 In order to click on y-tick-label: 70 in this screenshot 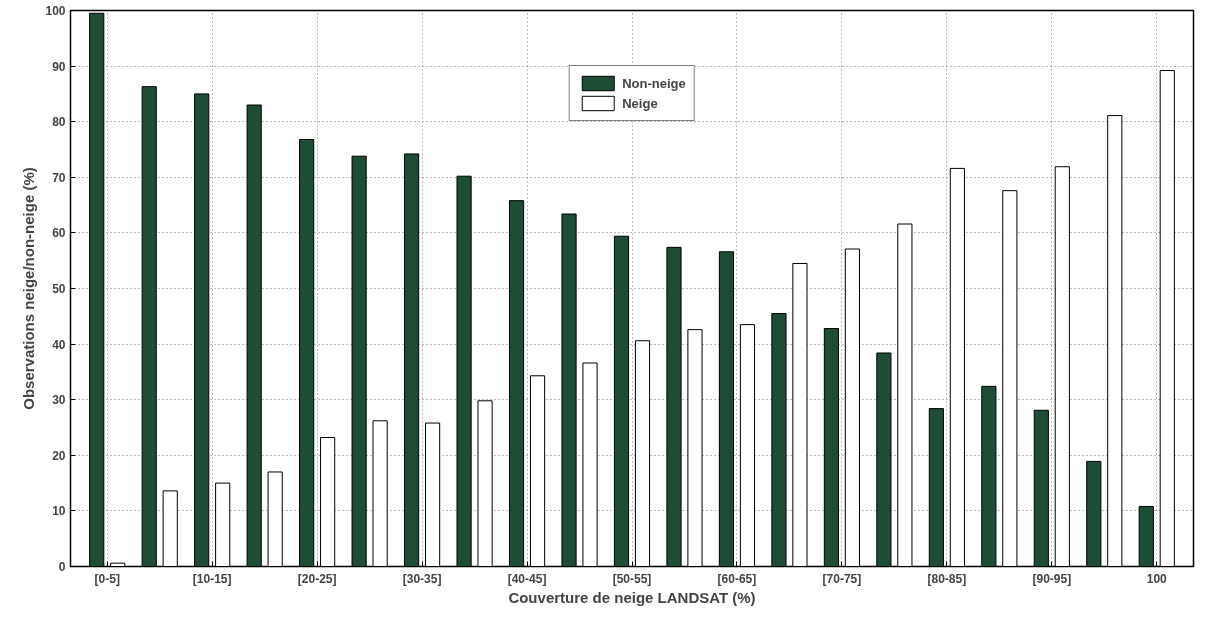, I will do `click(59, 177)`.